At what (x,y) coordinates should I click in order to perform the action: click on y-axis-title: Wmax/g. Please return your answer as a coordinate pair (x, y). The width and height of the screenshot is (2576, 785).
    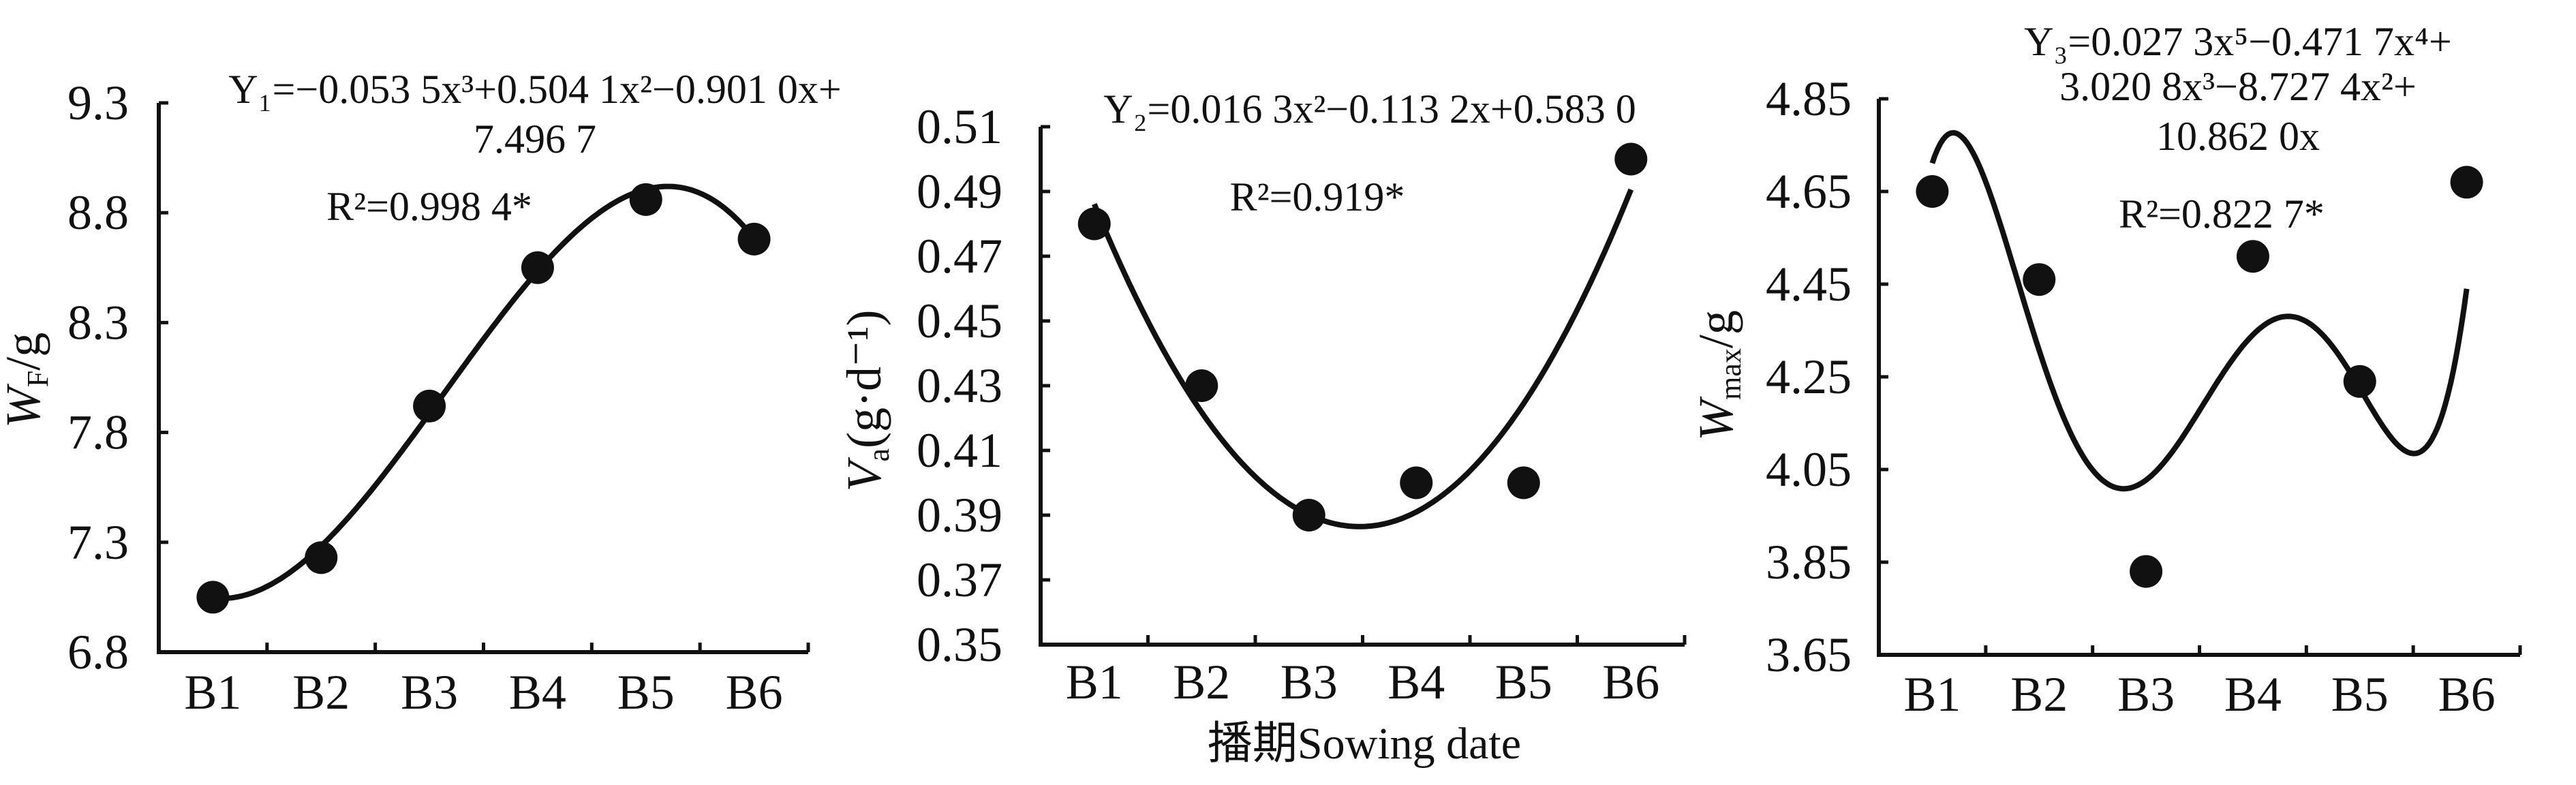
    Looking at the image, I should click on (1718, 375).